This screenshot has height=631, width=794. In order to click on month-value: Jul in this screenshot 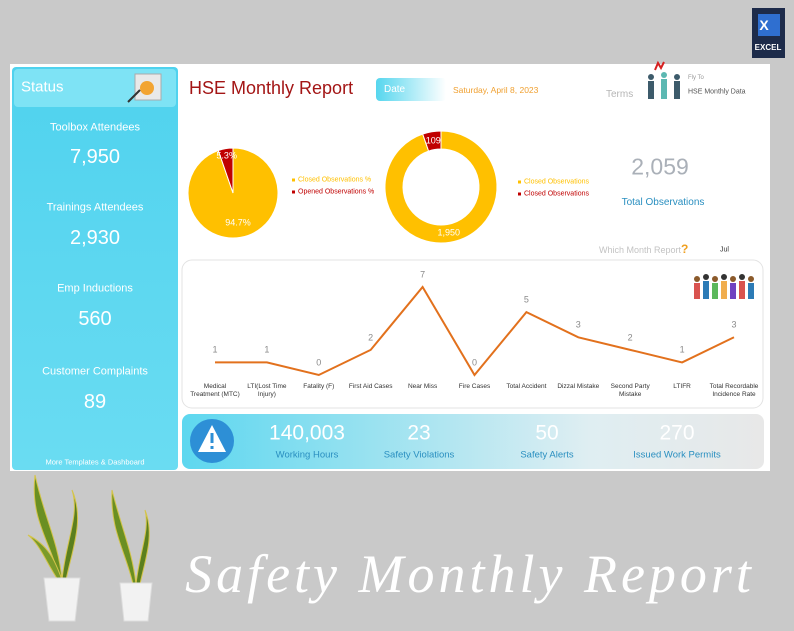, I will do `click(724, 250)`.